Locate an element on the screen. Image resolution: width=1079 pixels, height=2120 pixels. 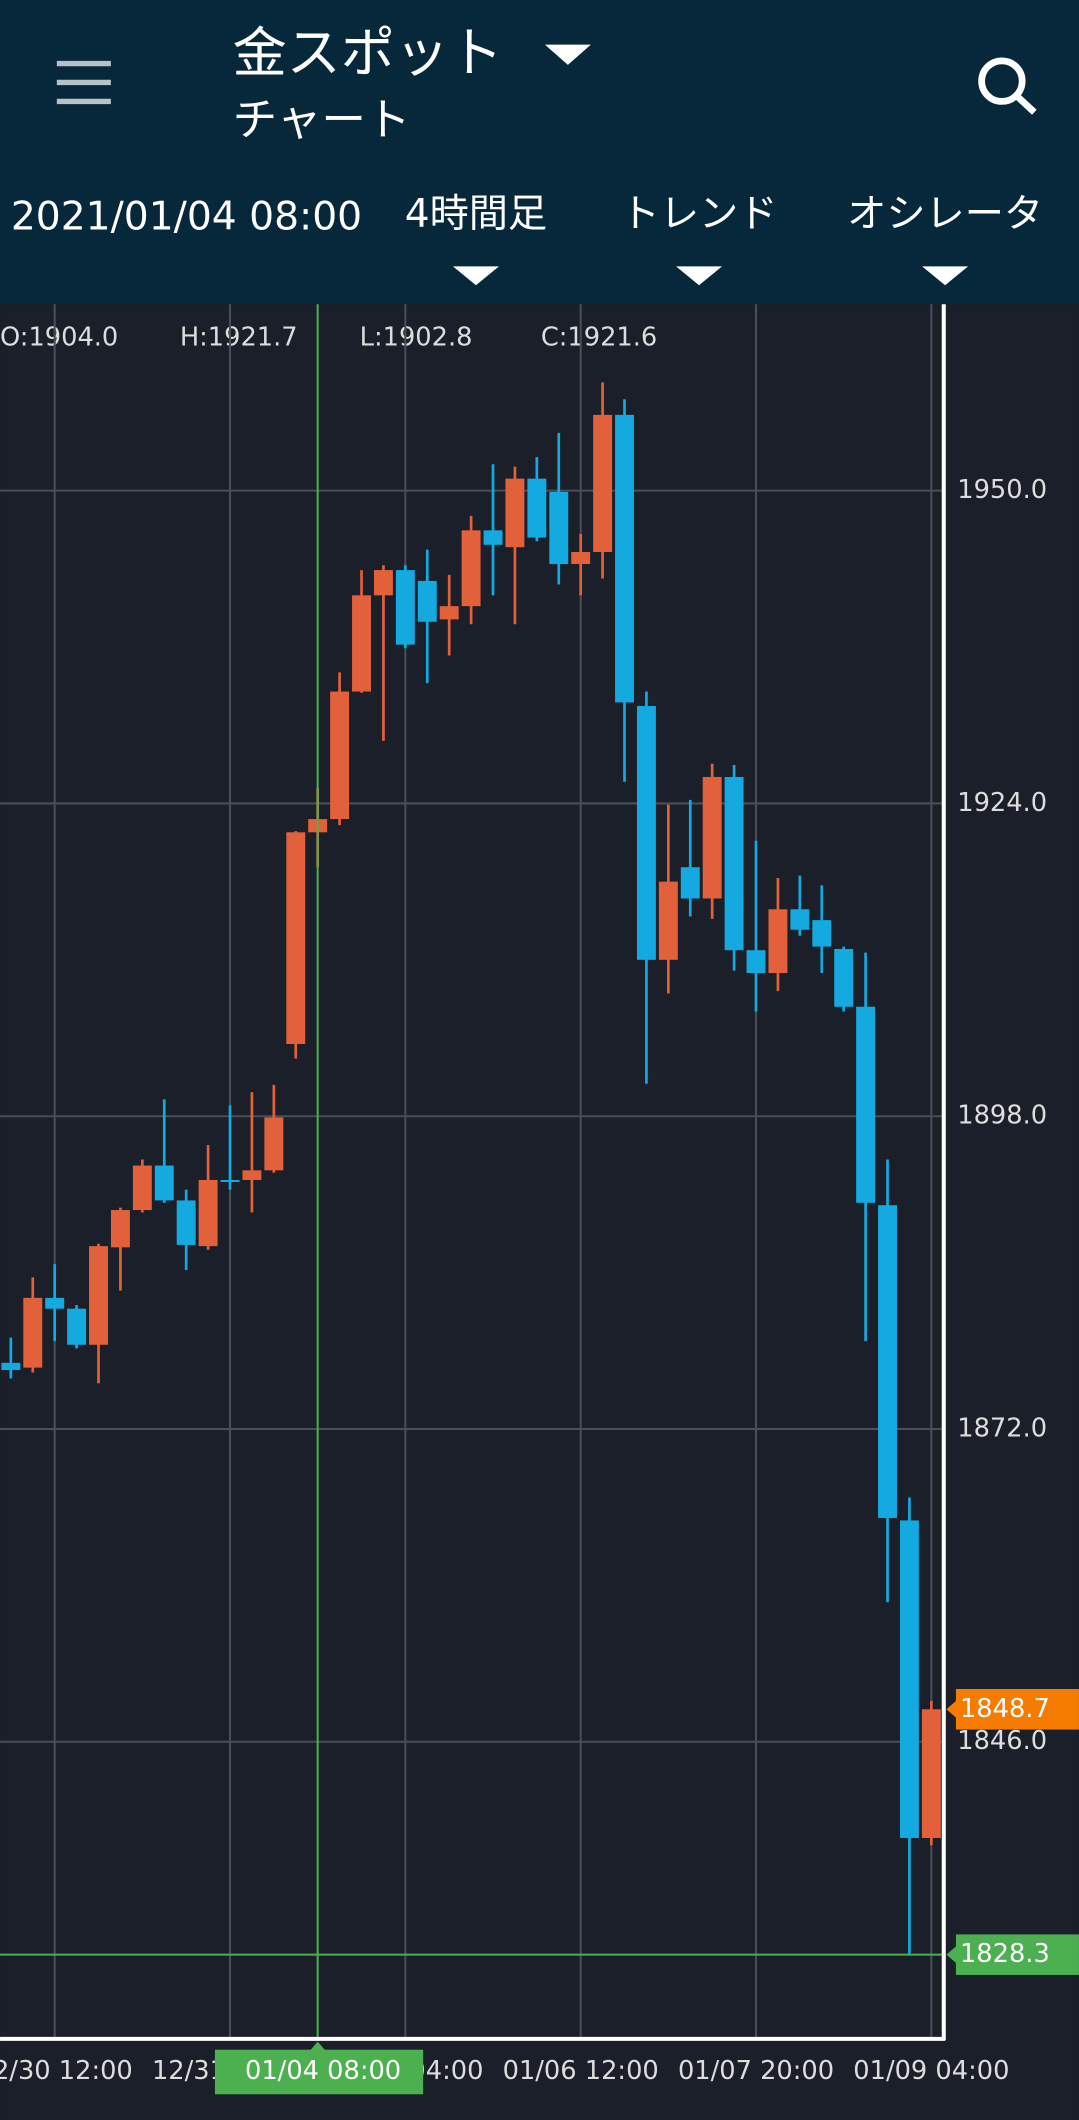
crosshair-time-pointer is located at coordinates (317, 2046).